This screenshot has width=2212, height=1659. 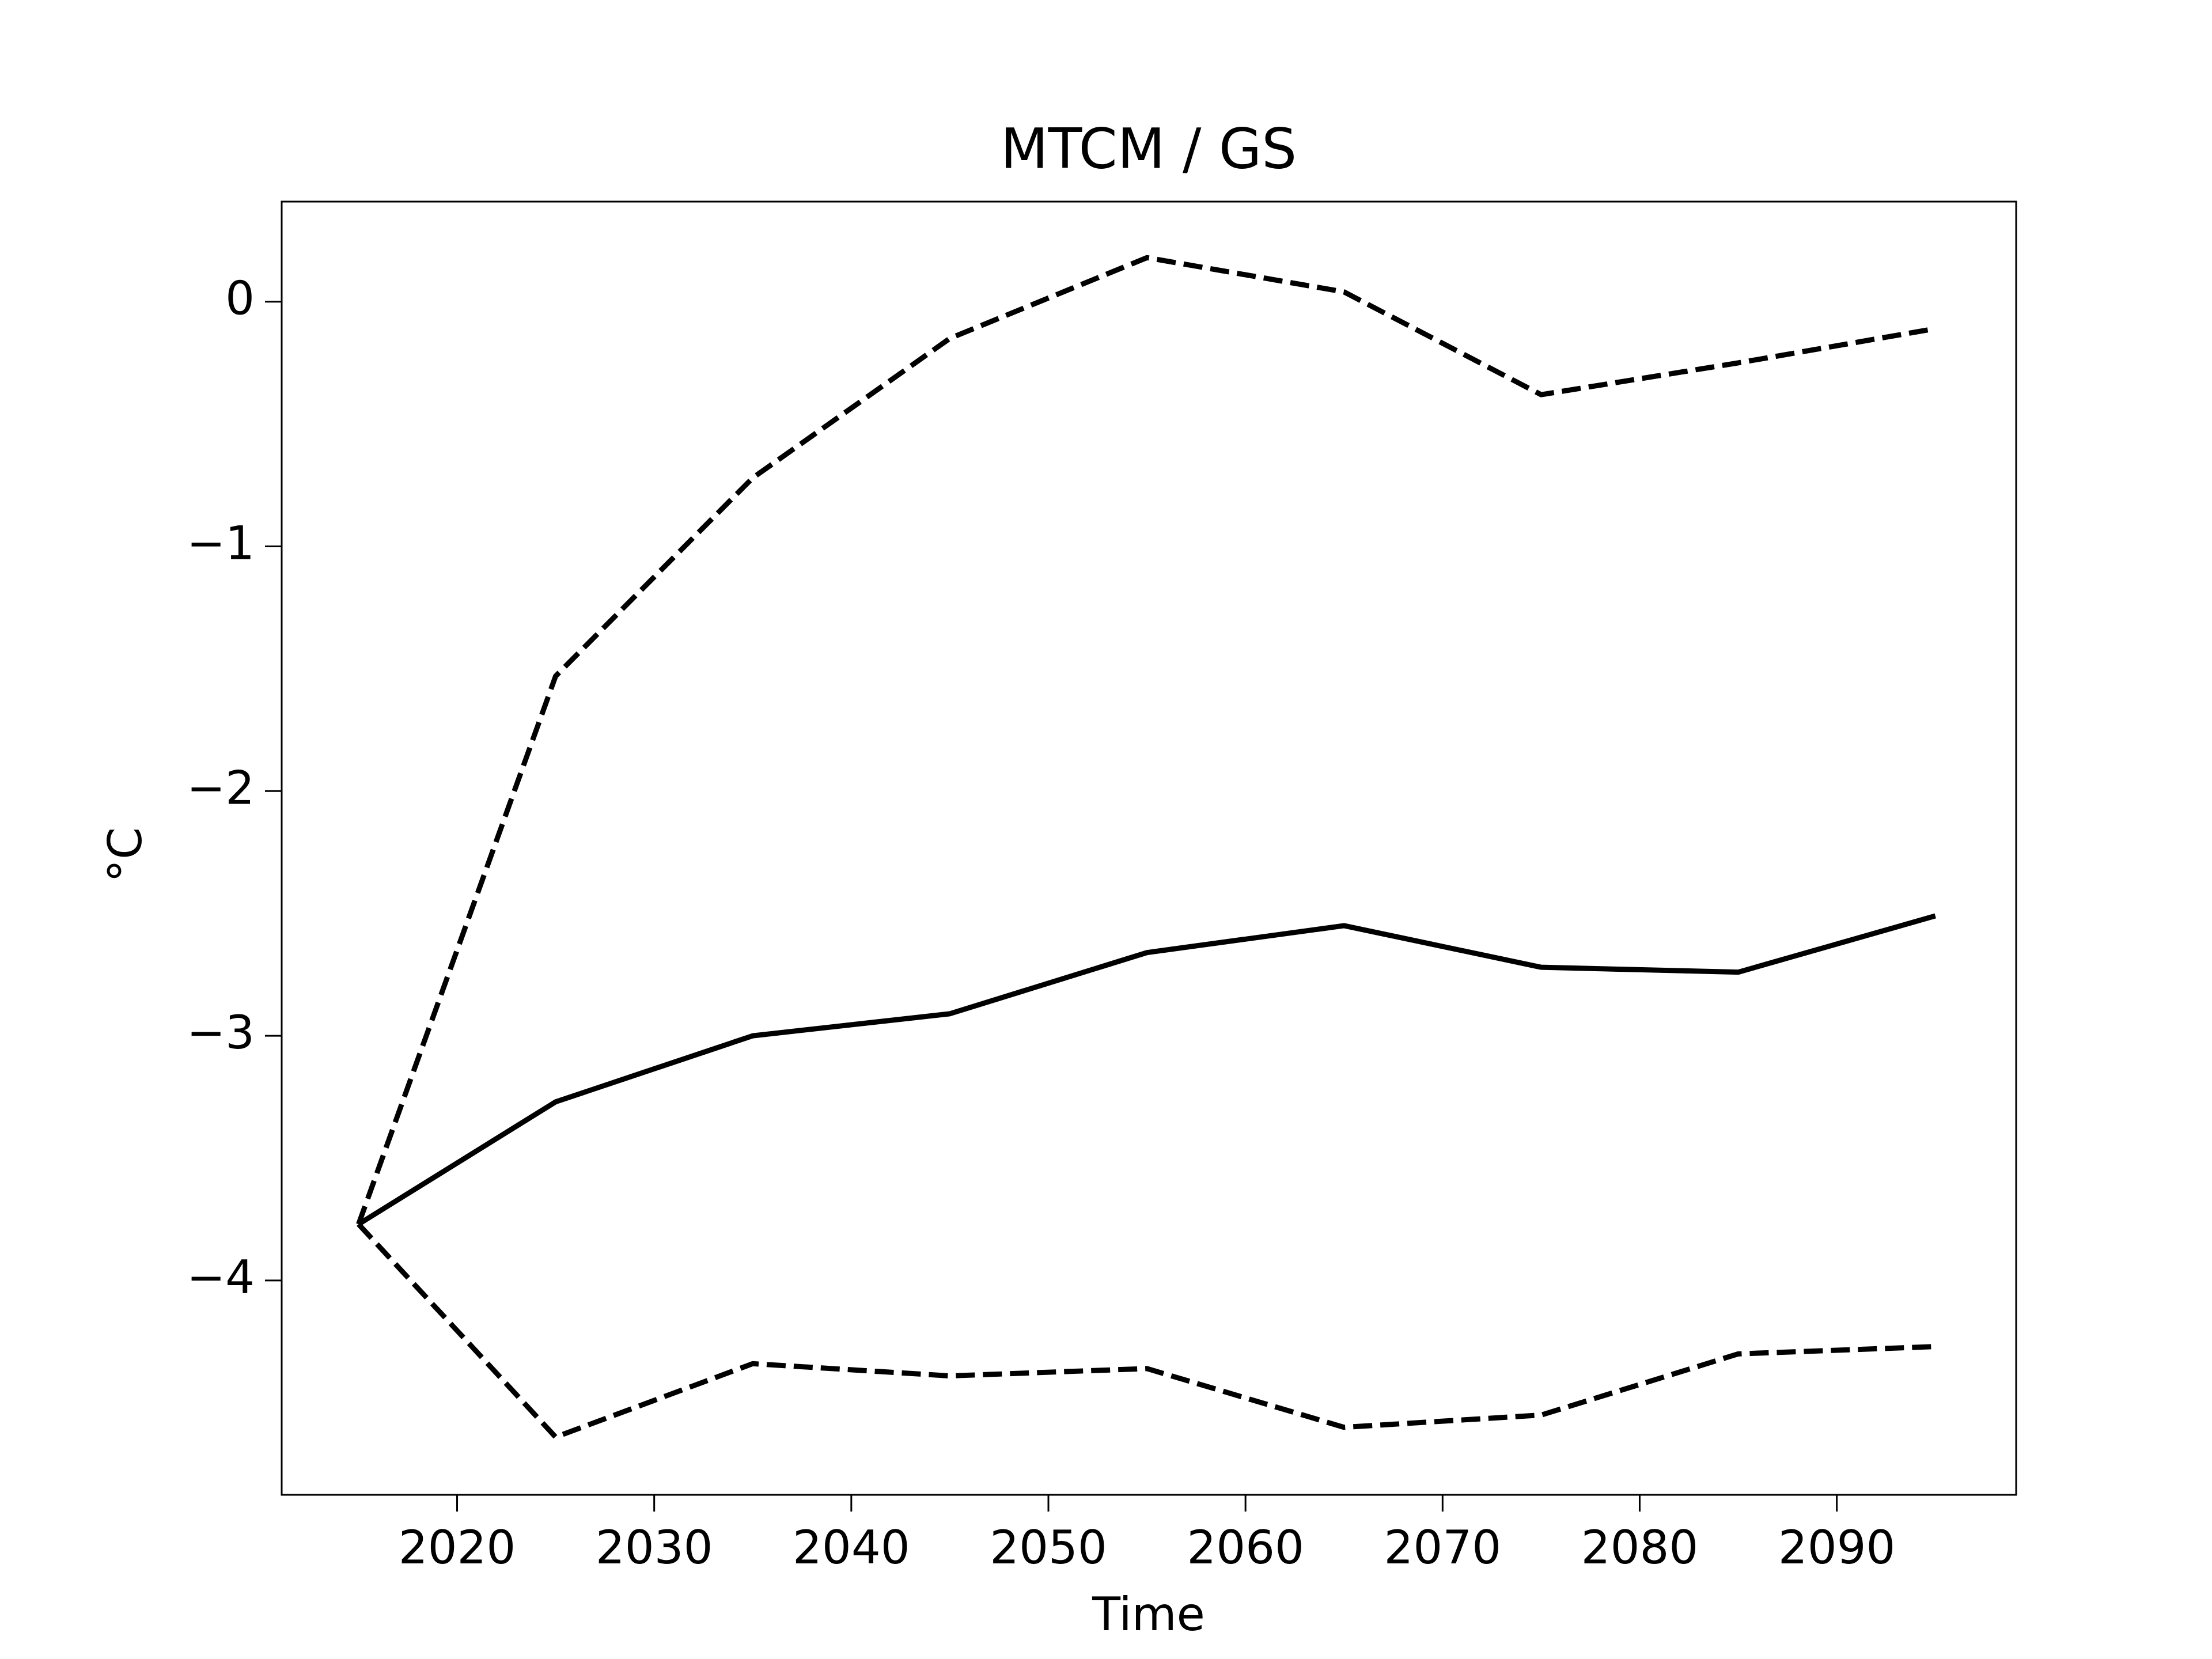 What do you see at coordinates (1148, 1614) in the screenshot?
I see `x-axis-label: Time` at bounding box center [1148, 1614].